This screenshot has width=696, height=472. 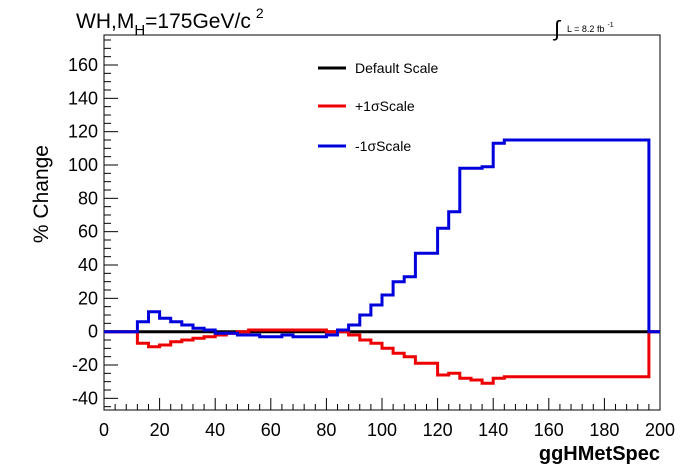 I want to click on x-tick-label: 100, so click(x=382, y=430).